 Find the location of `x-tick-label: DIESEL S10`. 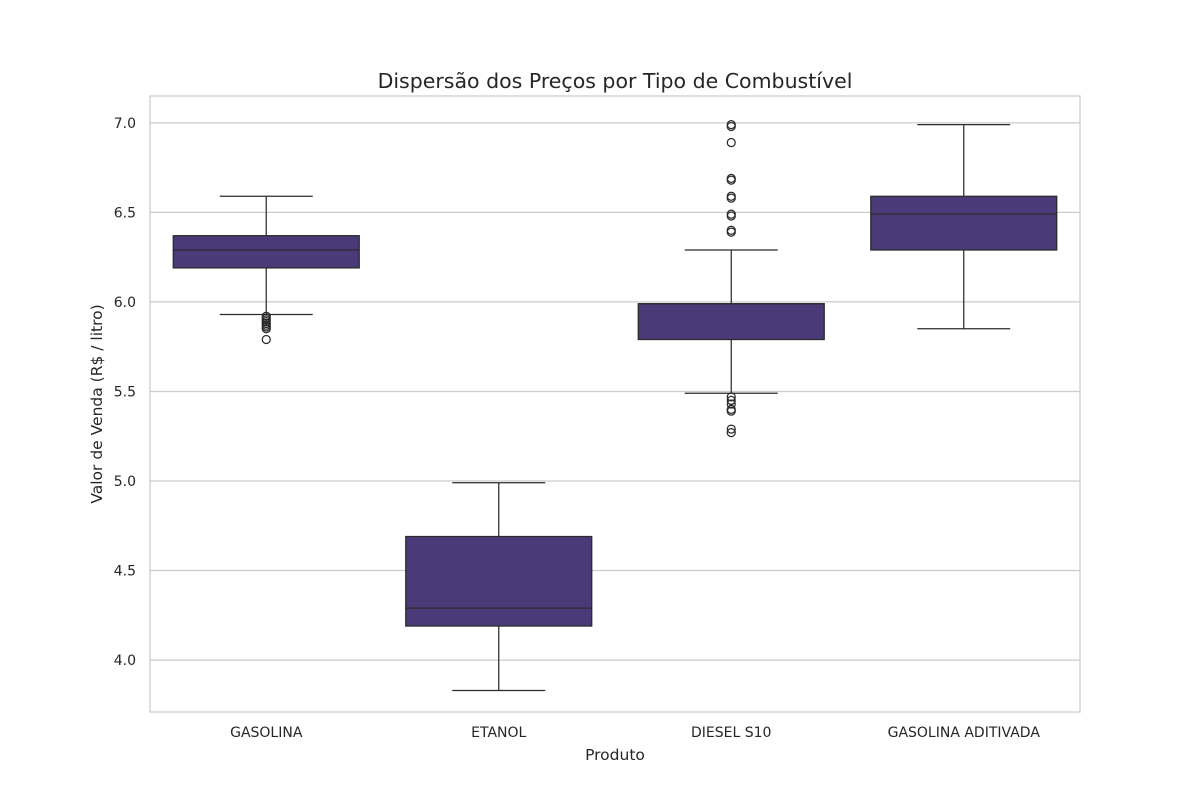

x-tick-label: DIESEL S10 is located at coordinates (731, 733).